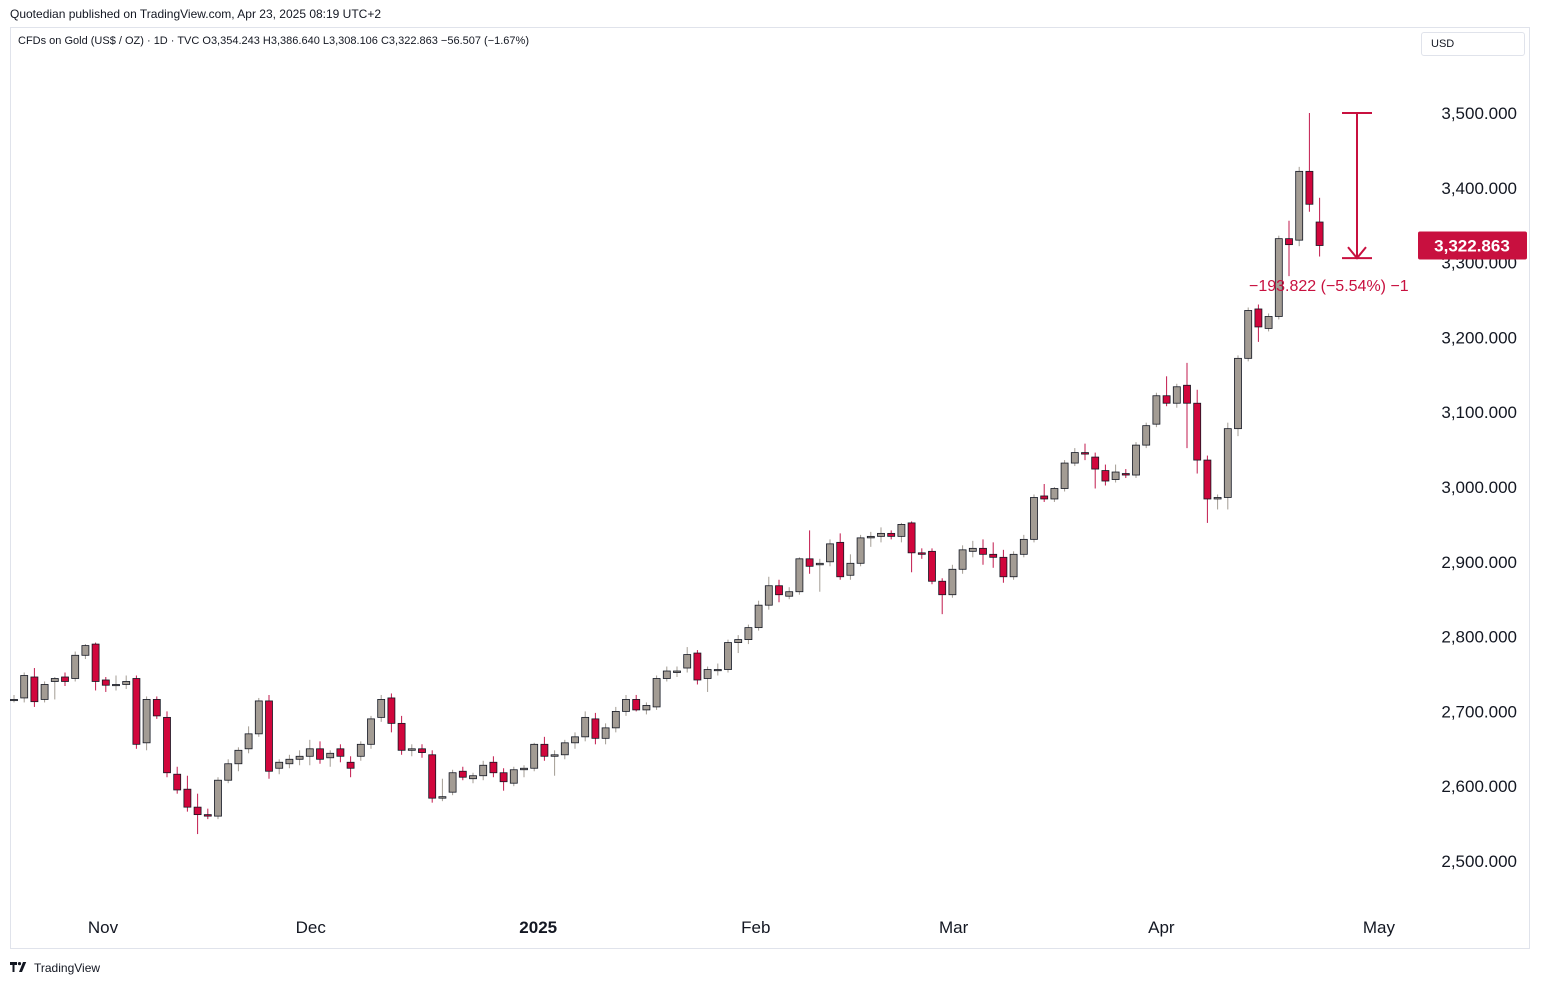 This screenshot has height=986, width=1541. I want to click on y-tick-label: 2,600.000, so click(1479, 786).